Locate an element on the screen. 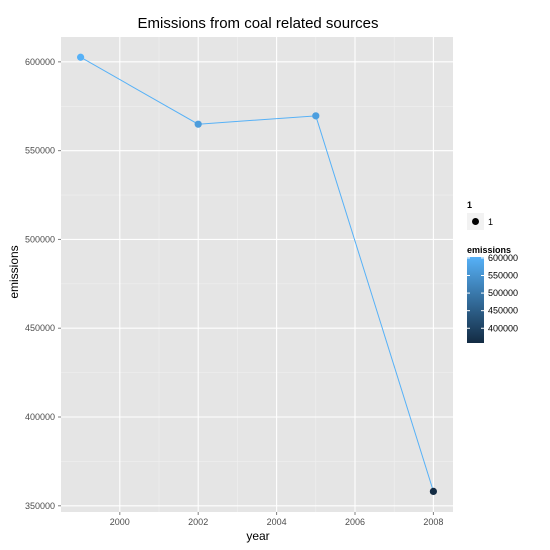  y-tick-label: 400000 is located at coordinates (40, 417).